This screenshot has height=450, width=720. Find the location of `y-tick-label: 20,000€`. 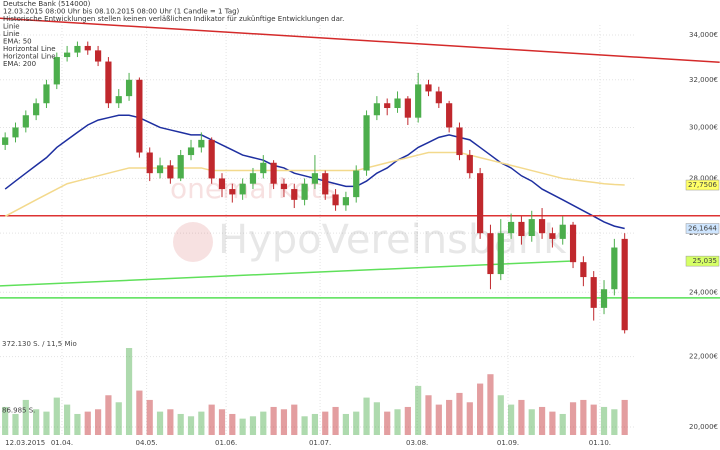

y-tick-label: 20,000€ is located at coordinates (703, 427).